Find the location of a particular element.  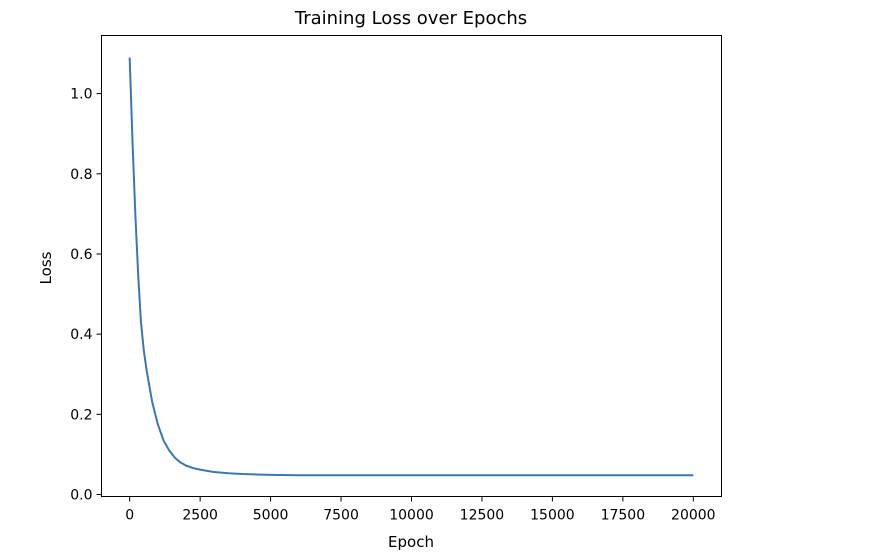

y-tick-label: 0.4 is located at coordinates (81, 335).